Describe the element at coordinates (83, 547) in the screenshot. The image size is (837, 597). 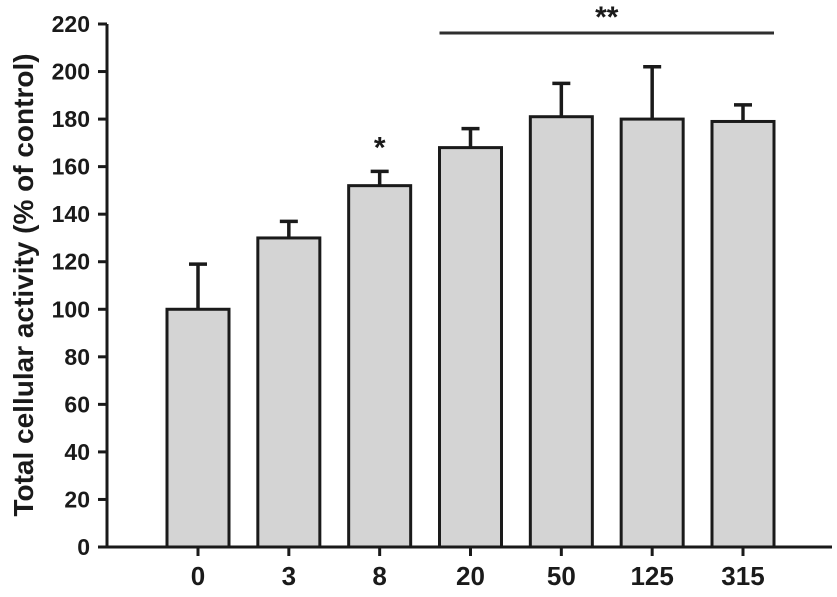
I see `y-tick-label: 0` at that location.